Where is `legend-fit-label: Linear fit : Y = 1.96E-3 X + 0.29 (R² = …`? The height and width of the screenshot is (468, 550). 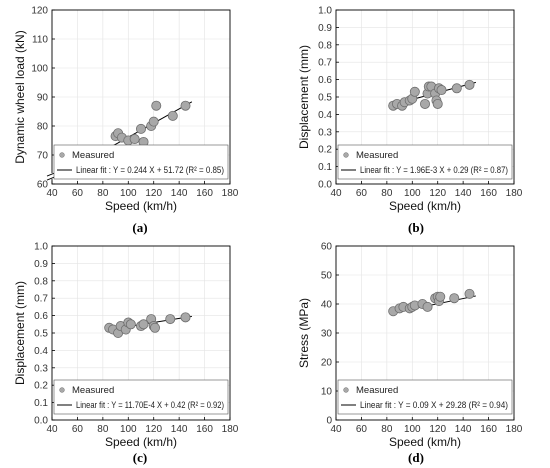 legend-fit-label: Linear fit : Y = 1.96E-3 X + 0.29 (R² = … is located at coordinates (434, 170).